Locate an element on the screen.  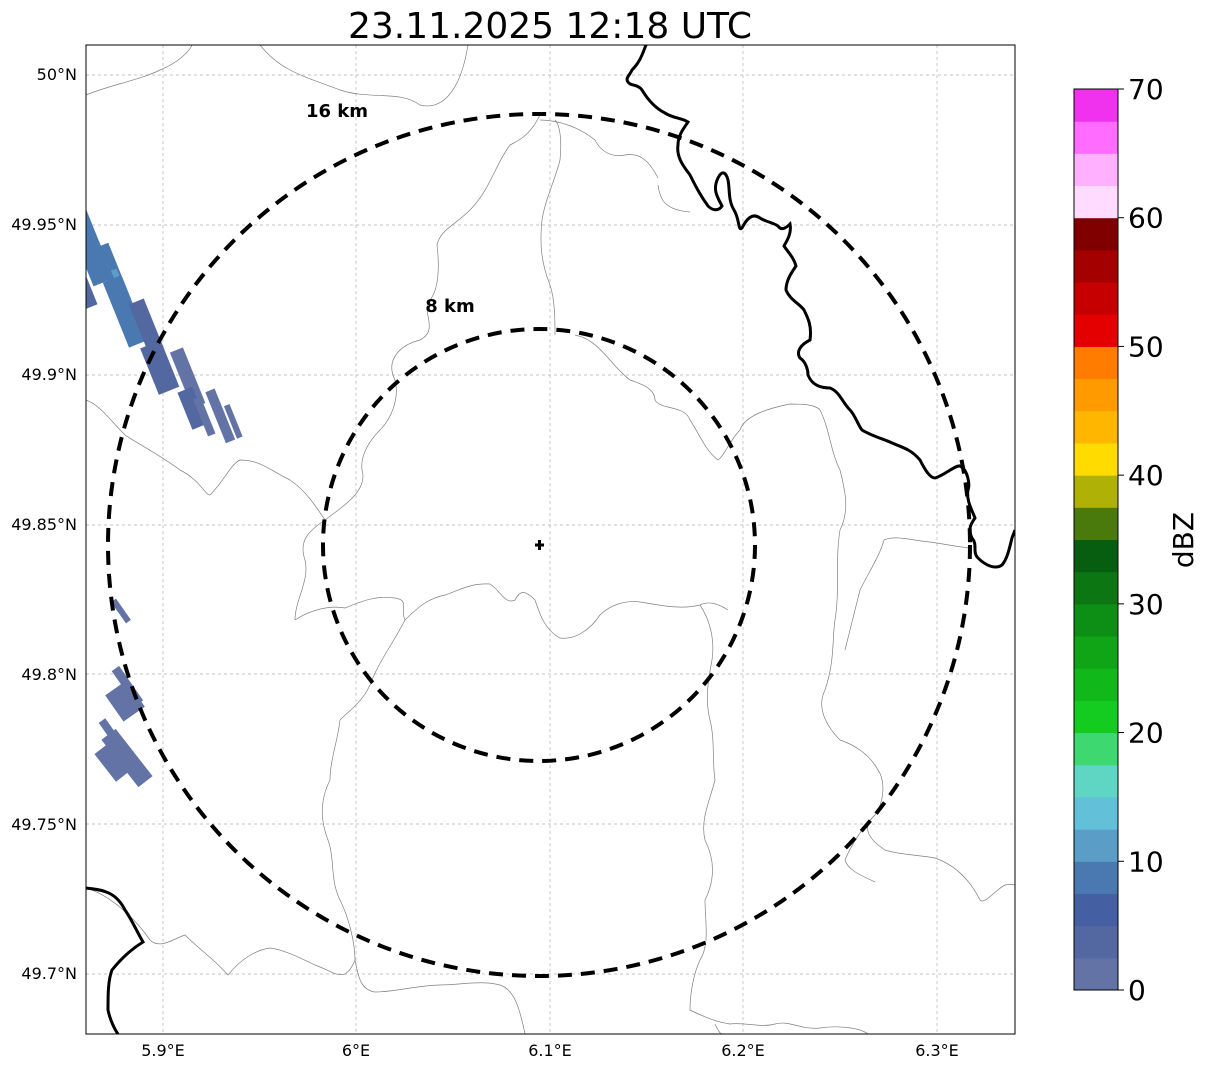
figure-title: 23.11.2025 12:18 UTC is located at coordinates (550, 26).